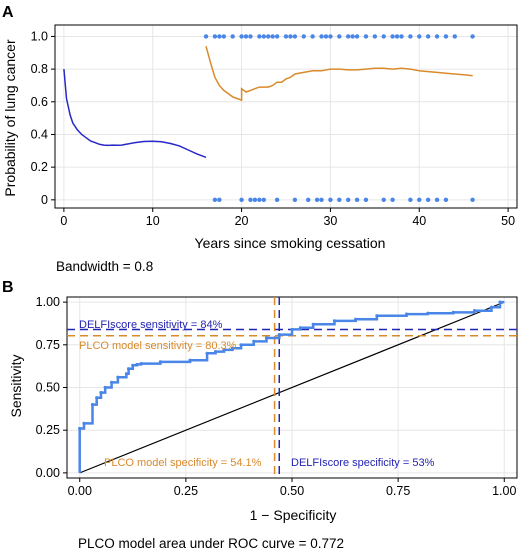 The height and width of the screenshot is (553, 520). I want to click on y-tick-label: 1.0, so click(39, 36).